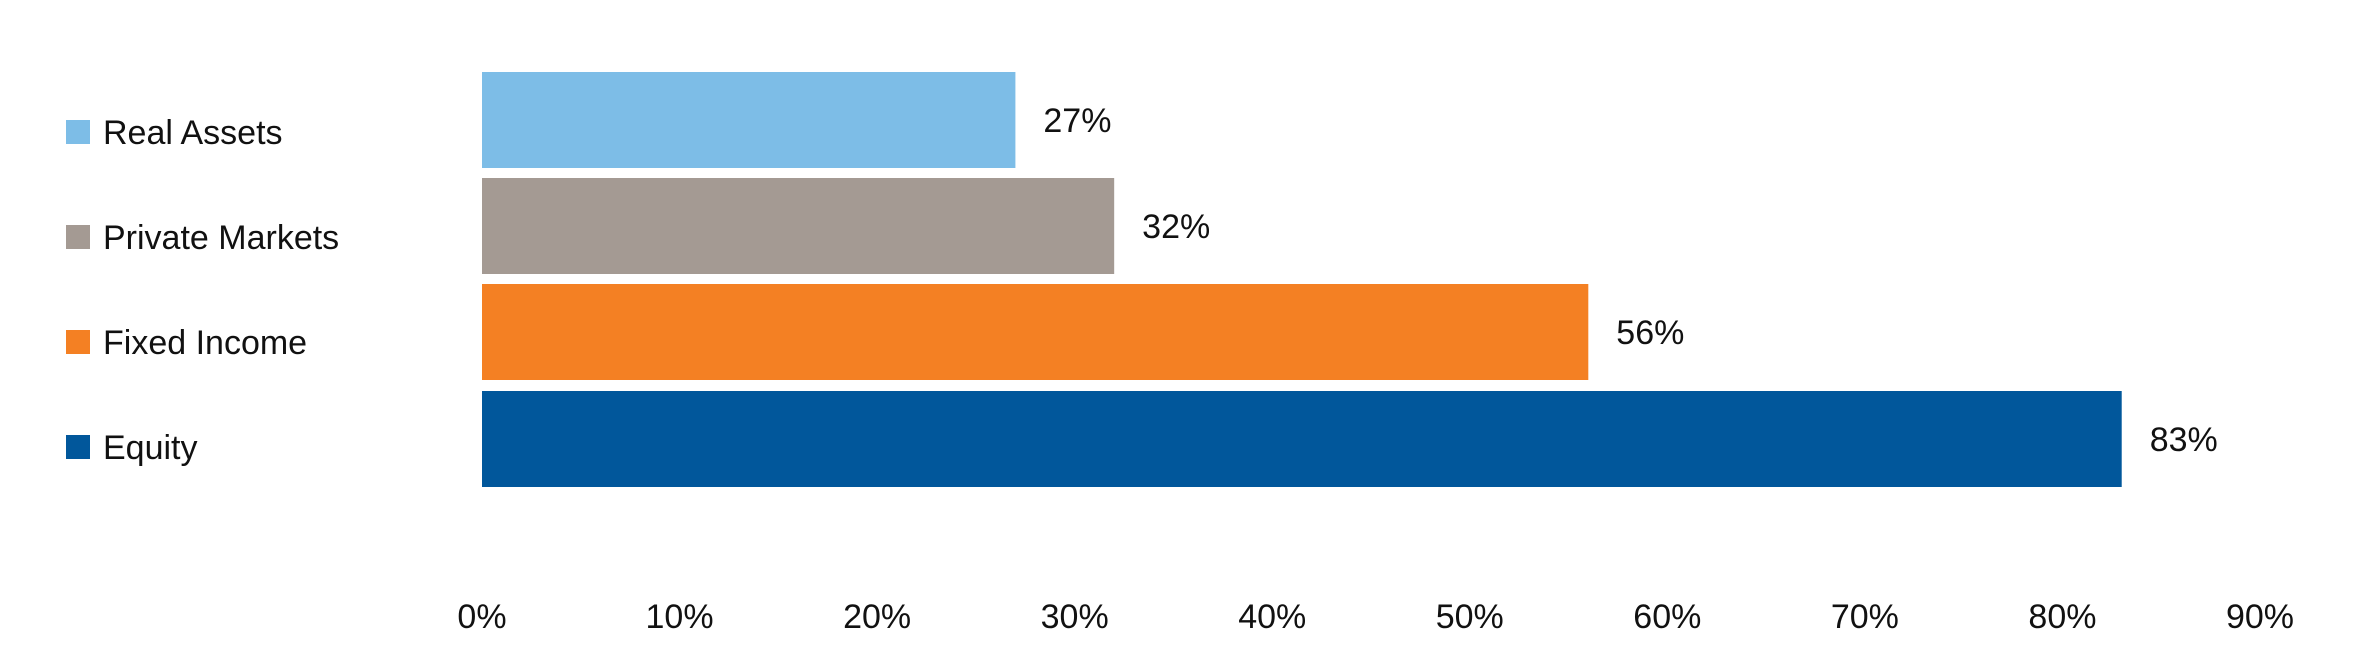 Image resolution: width=2376 pixels, height=660 pixels. Describe the element at coordinates (1077, 121) in the screenshot. I see `data-label-real-assets: 27%` at that location.